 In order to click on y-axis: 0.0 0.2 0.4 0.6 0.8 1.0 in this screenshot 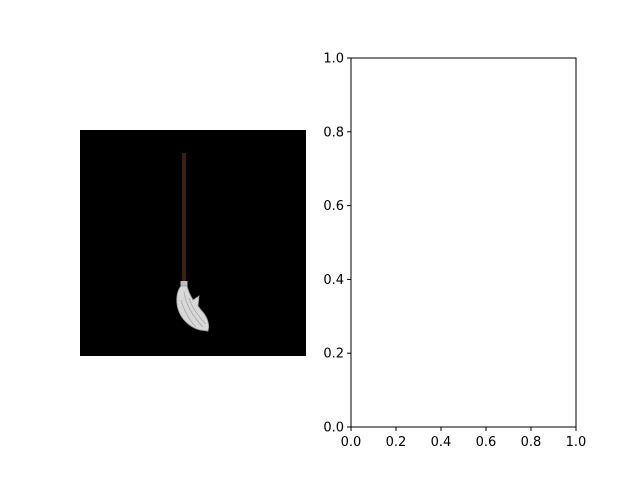, I will do `click(337, 244)`.